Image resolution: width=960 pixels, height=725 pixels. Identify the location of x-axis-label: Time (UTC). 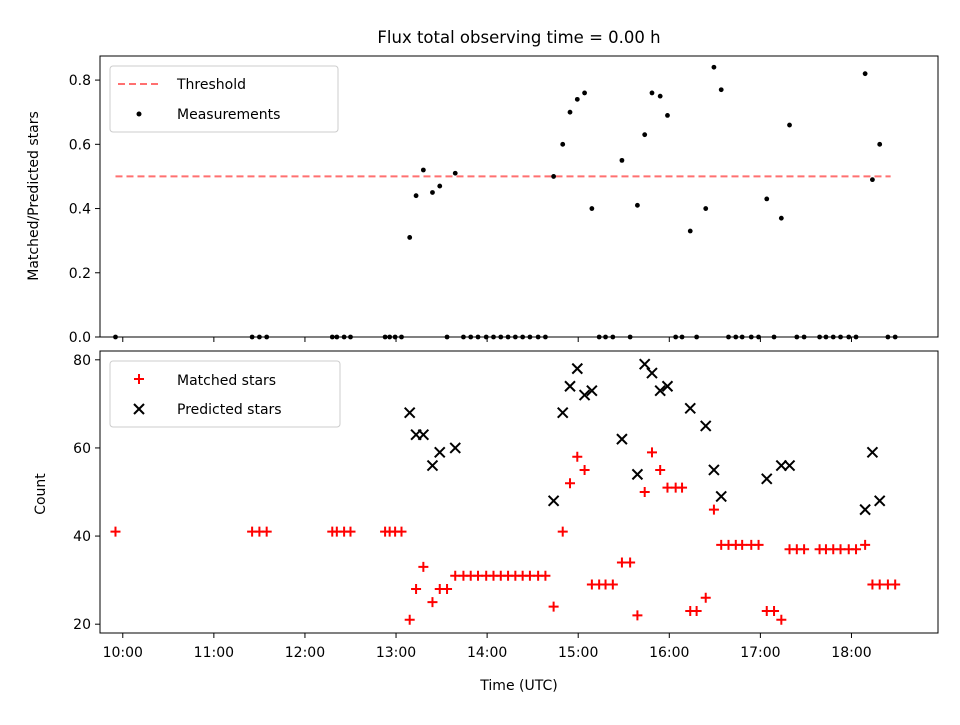
(518, 686).